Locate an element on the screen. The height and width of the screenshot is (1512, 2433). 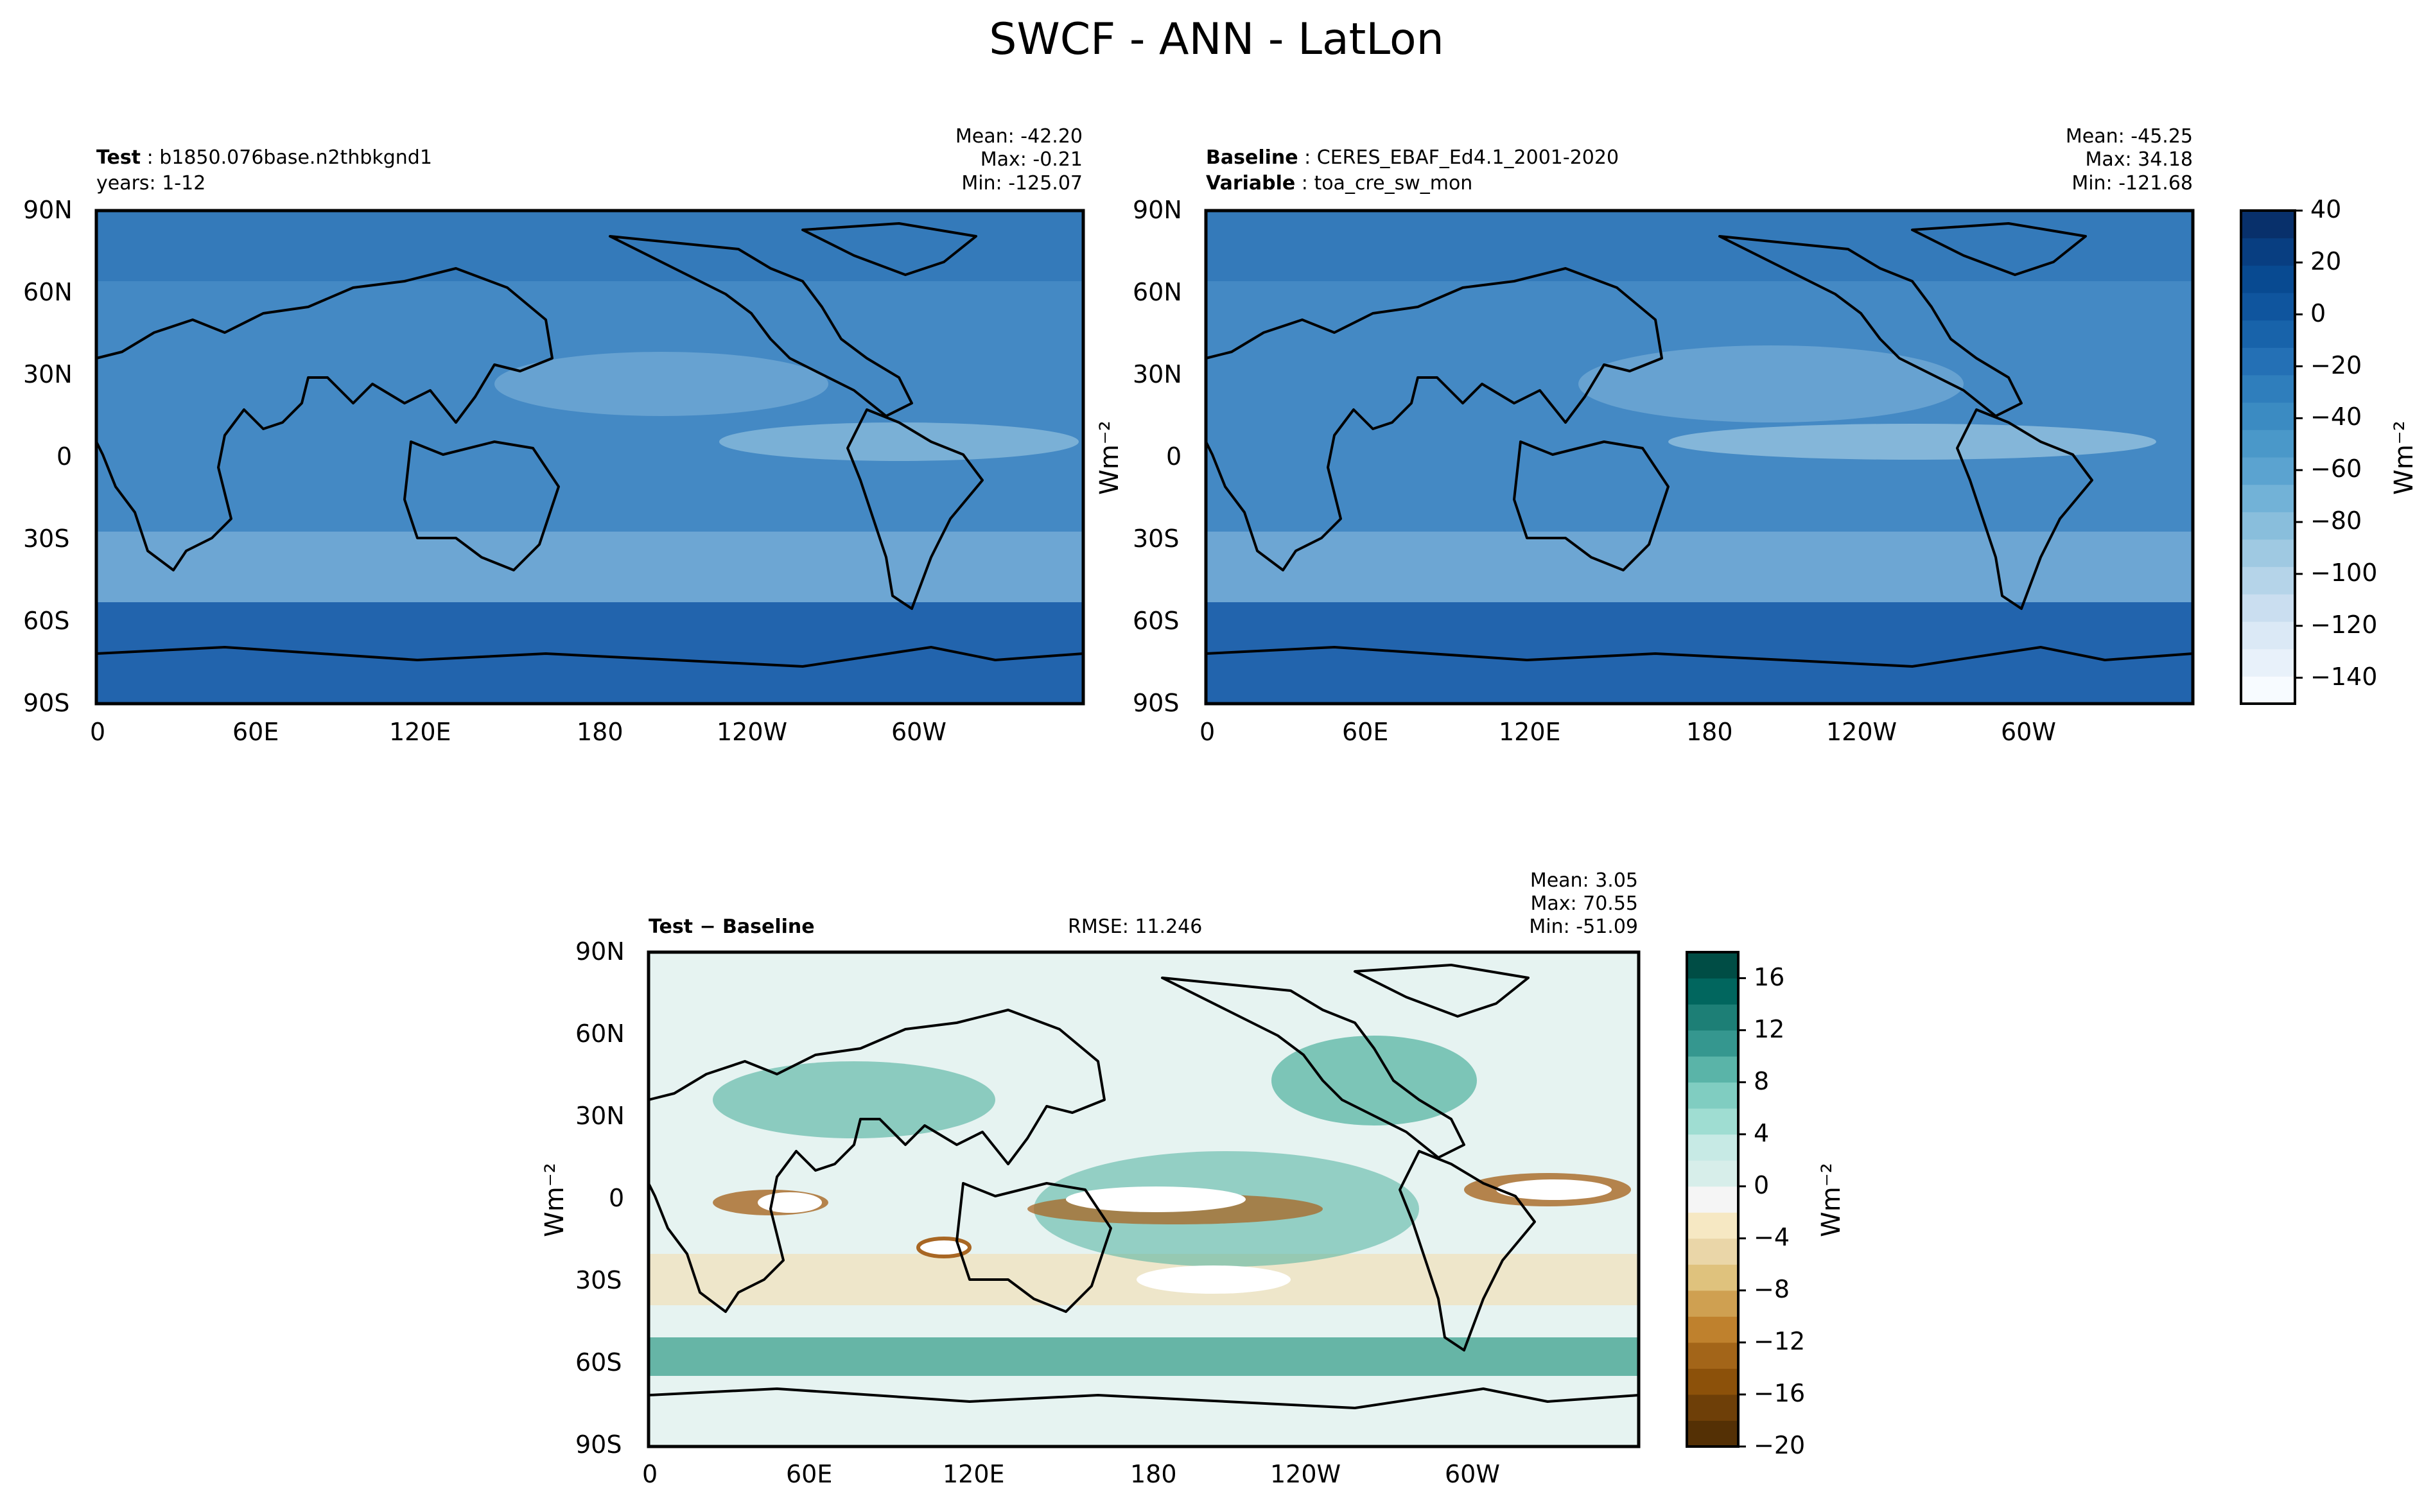
test-xtick: 60W is located at coordinates (918, 732).